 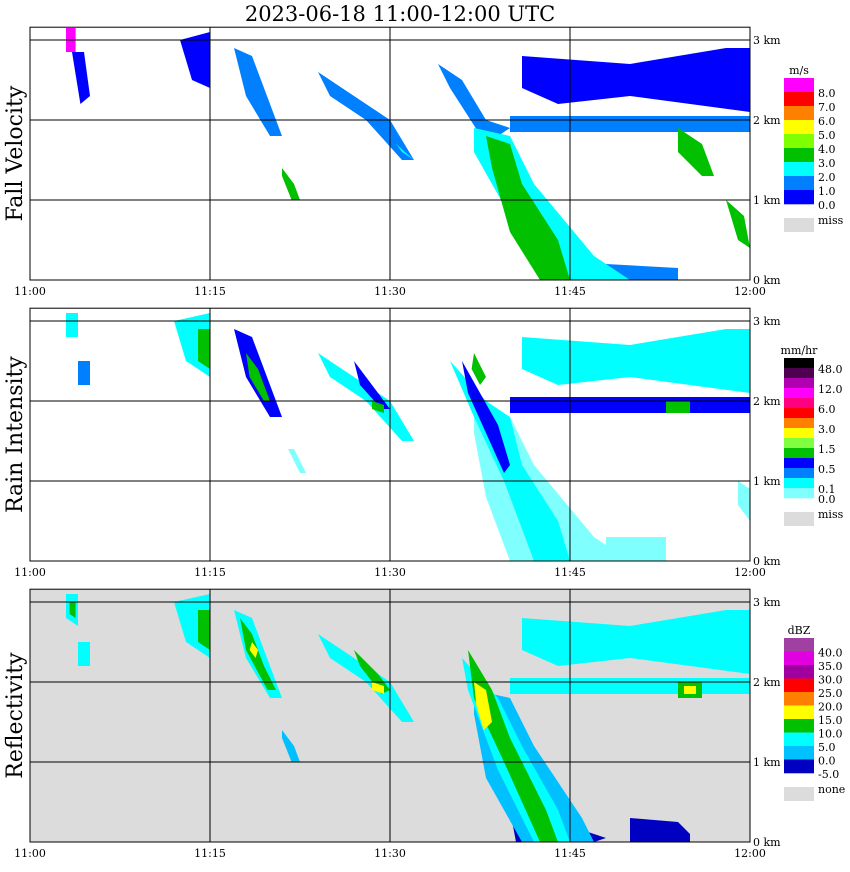 What do you see at coordinates (827, 107) in the screenshot?
I see `legend-label: 7.0` at bounding box center [827, 107].